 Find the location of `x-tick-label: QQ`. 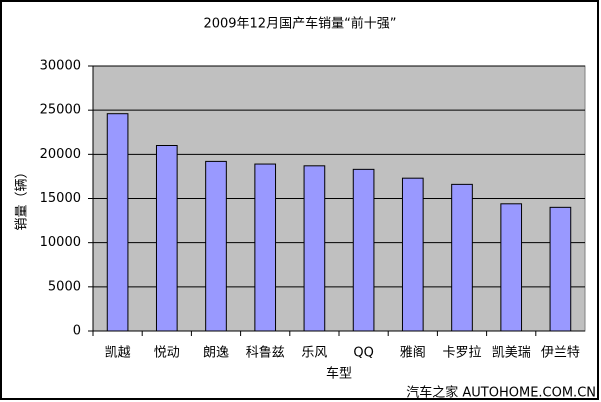

x-tick-label: QQ is located at coordinates (363, 353).